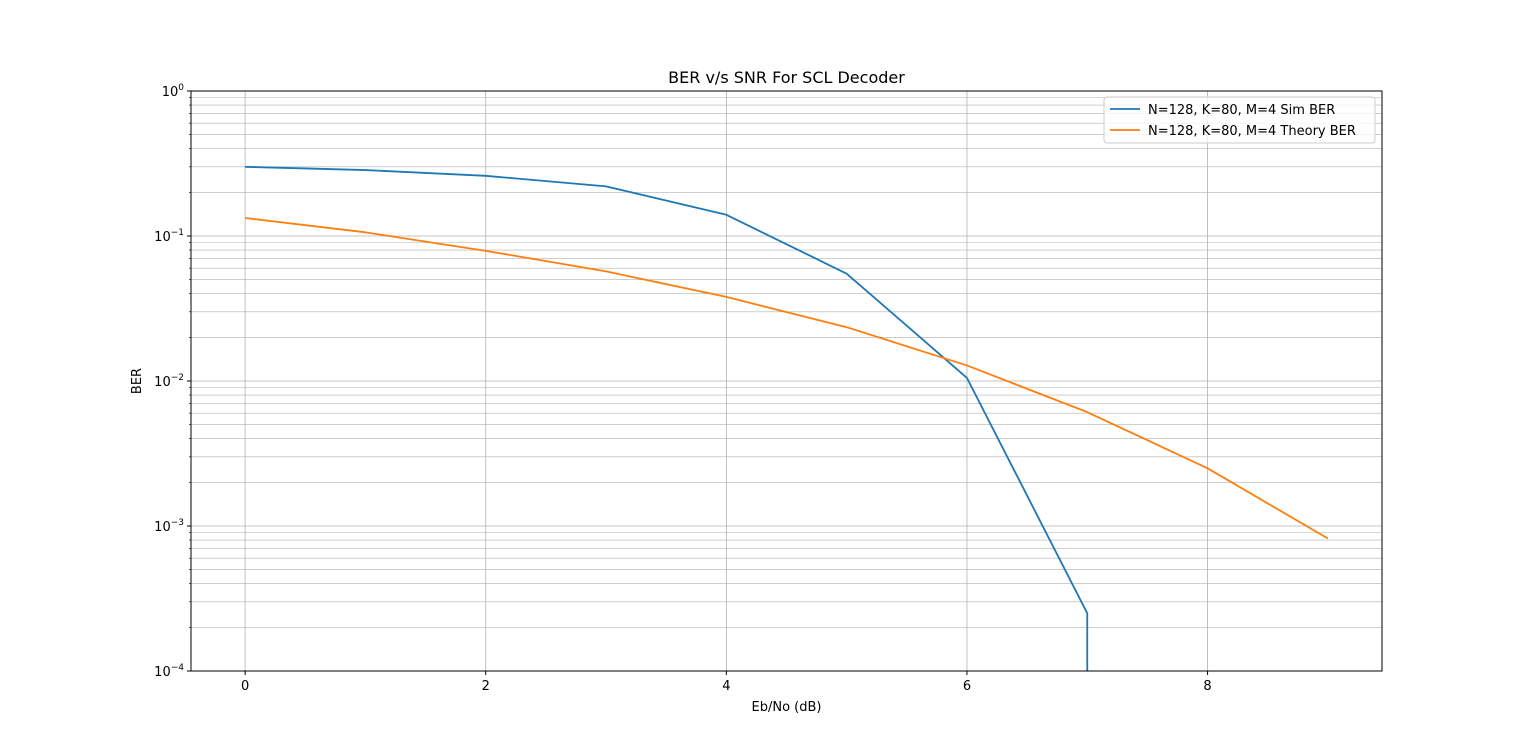  I want to click on y-tick-label: 10⁻⁴, so click(169, 671).